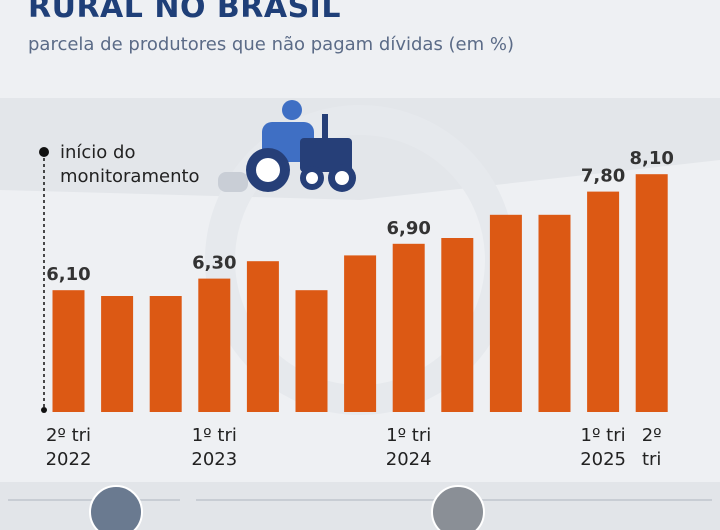 The width and height of the screenshot is (720, 530). I want to click on x-tick-label: 2º tri 2022, so click(68, 447).